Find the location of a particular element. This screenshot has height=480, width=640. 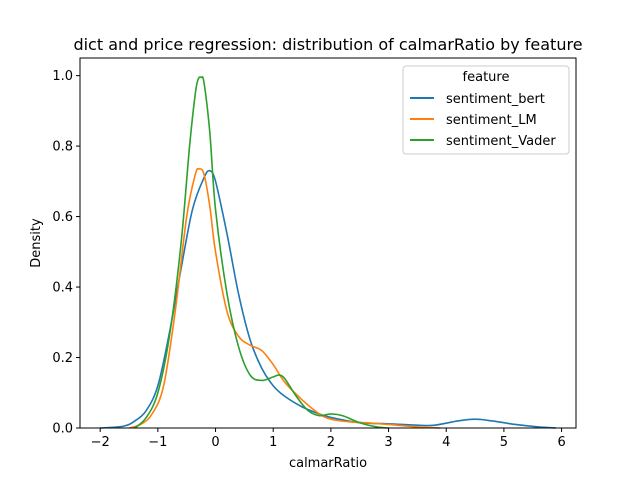

x-tick-label: 4 is located at coordinates (446, 442).